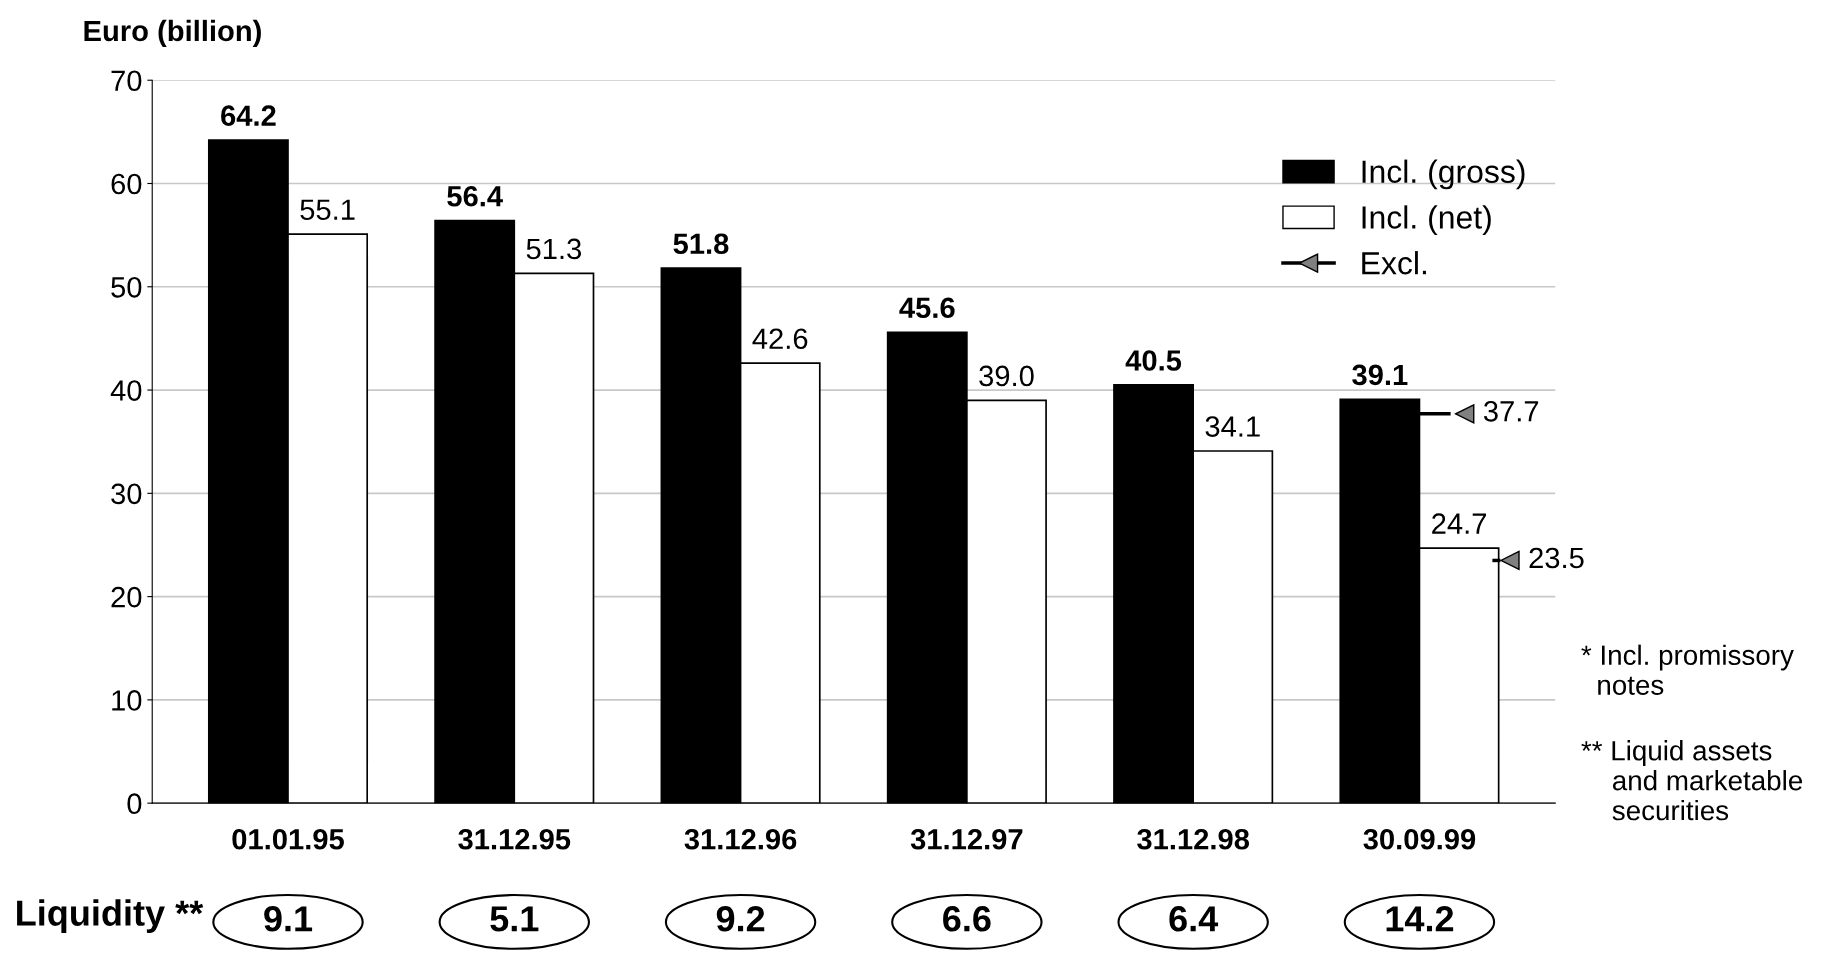 Image resolution: width=1834 pixels, height=955 pixels. I want to click on data-label: 55.1, so click(327, 209).